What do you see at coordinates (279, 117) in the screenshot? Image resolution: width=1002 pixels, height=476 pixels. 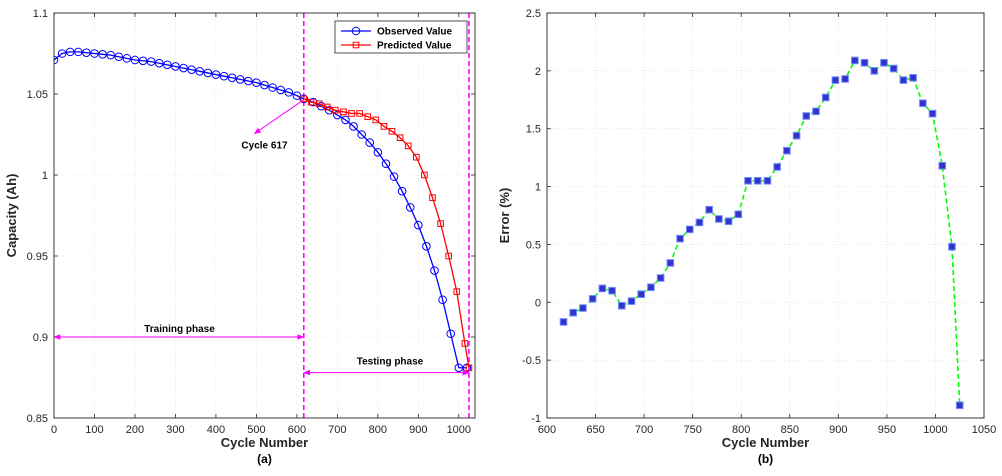 I see `annotation-arrow` at bounding box center [279, 117].